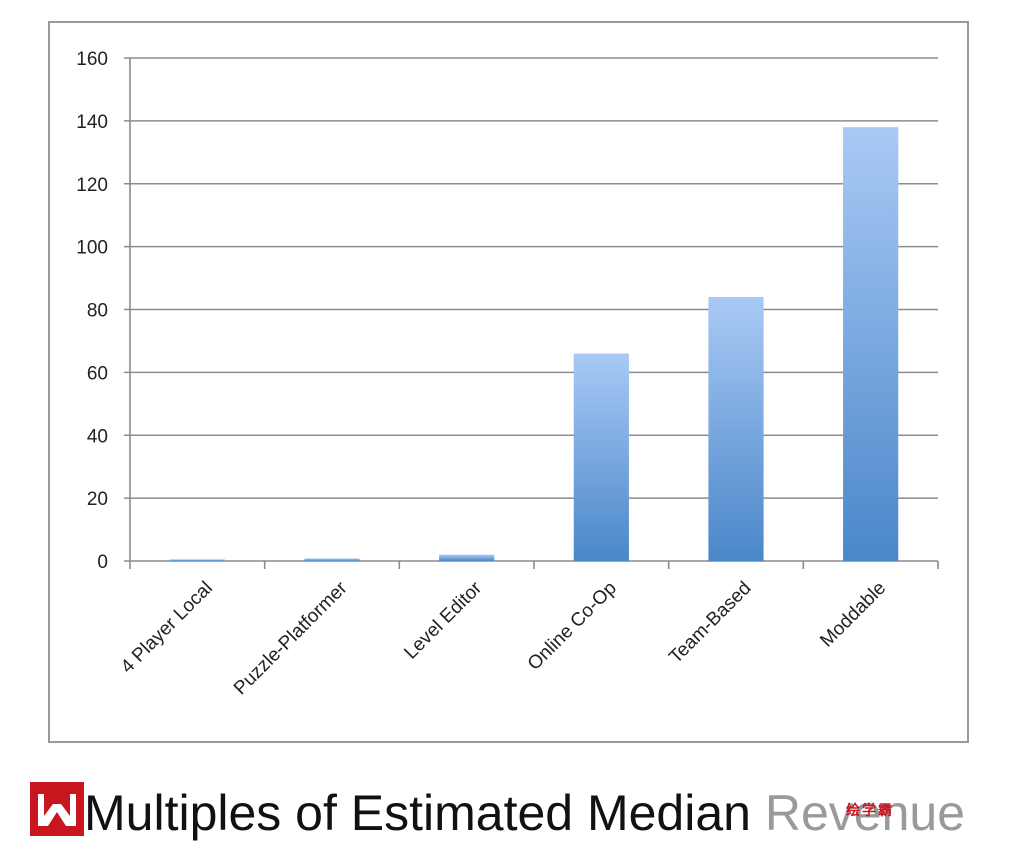 The image size is (1024, 855). I want to click on bar-level-editor, so click(467, 557).